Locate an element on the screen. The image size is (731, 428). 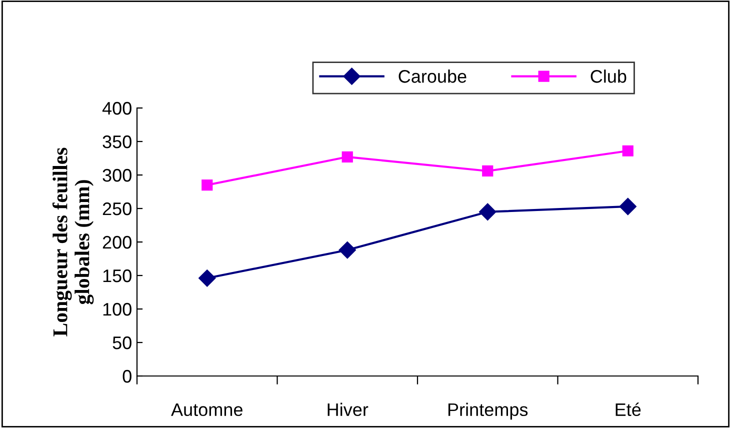
x-tick-label: Printemps is located at coordinates (488, 411).